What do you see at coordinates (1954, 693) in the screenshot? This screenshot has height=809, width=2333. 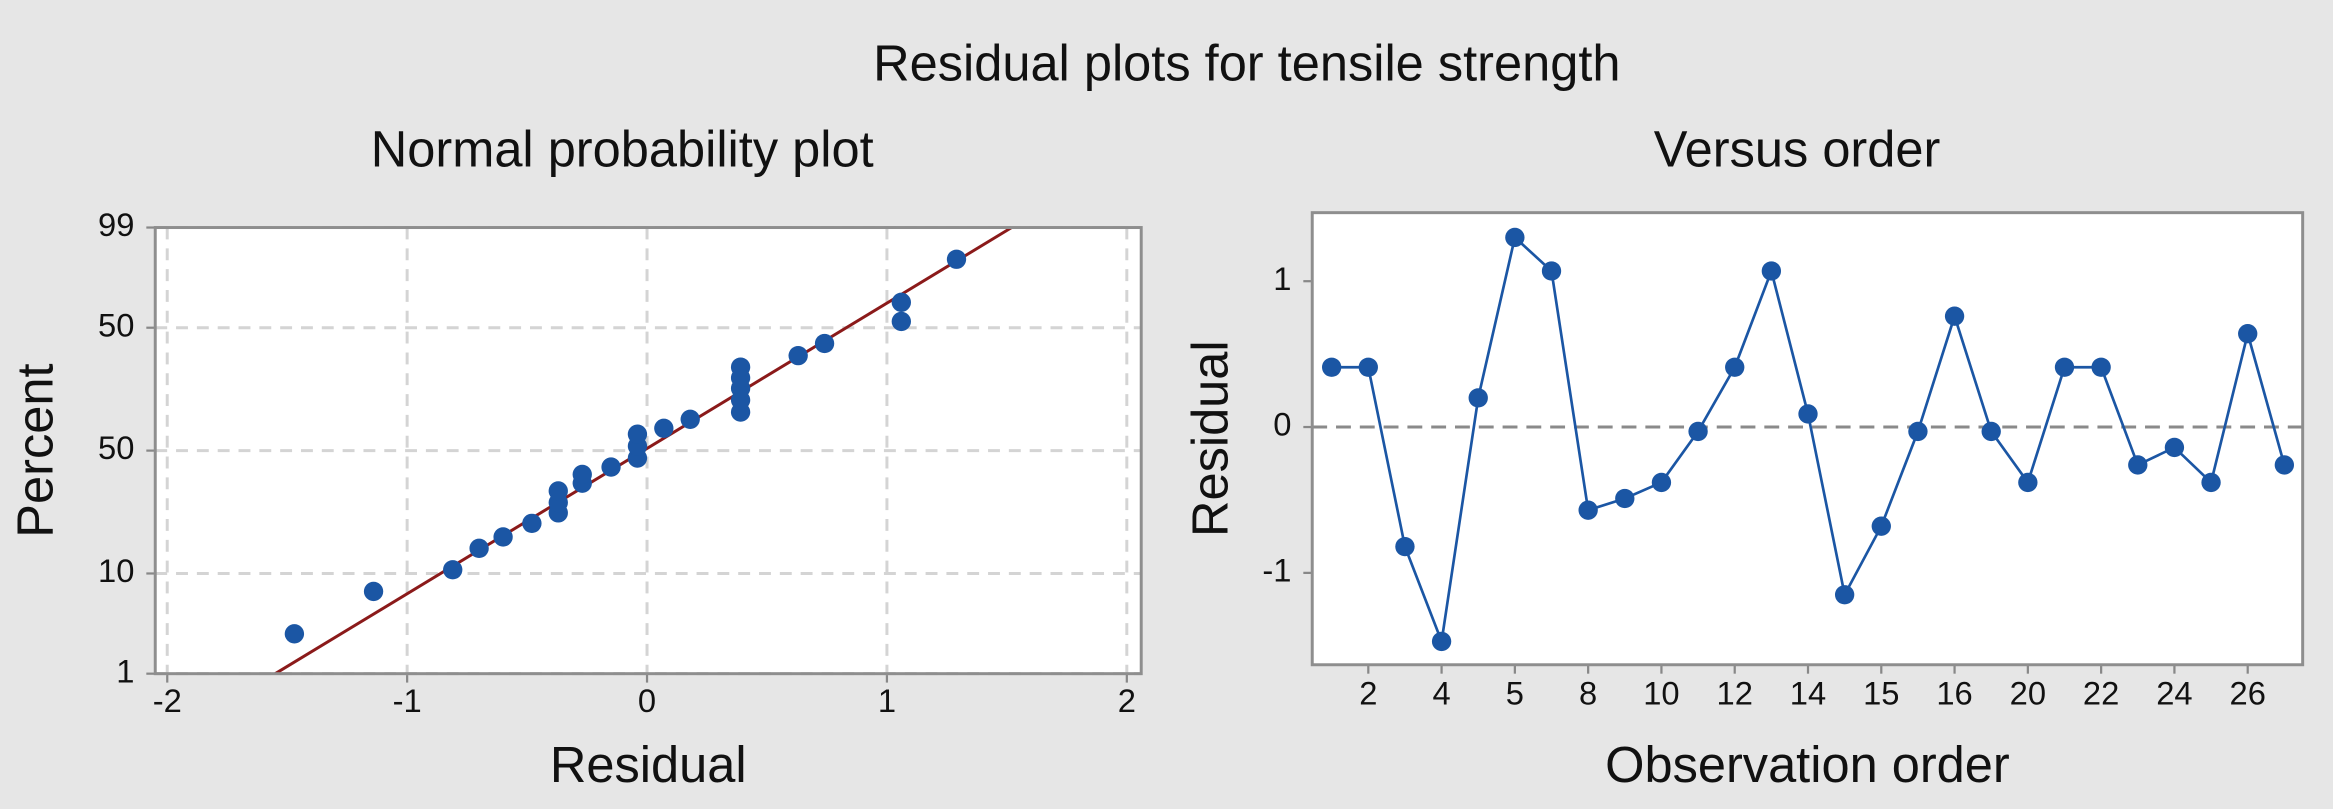 I see `x-tick-label: 16` at bounding box center [1954, 693].